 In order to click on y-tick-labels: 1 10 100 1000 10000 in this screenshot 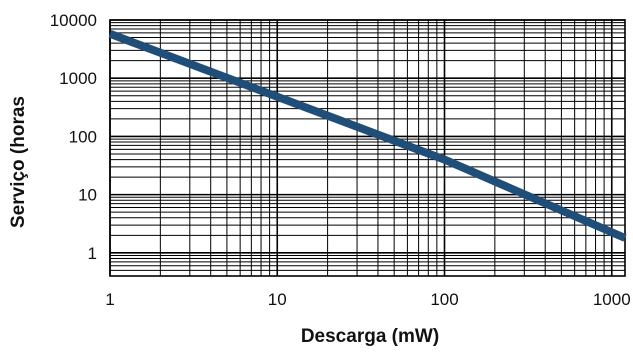, I will do `click(73, 137)`.